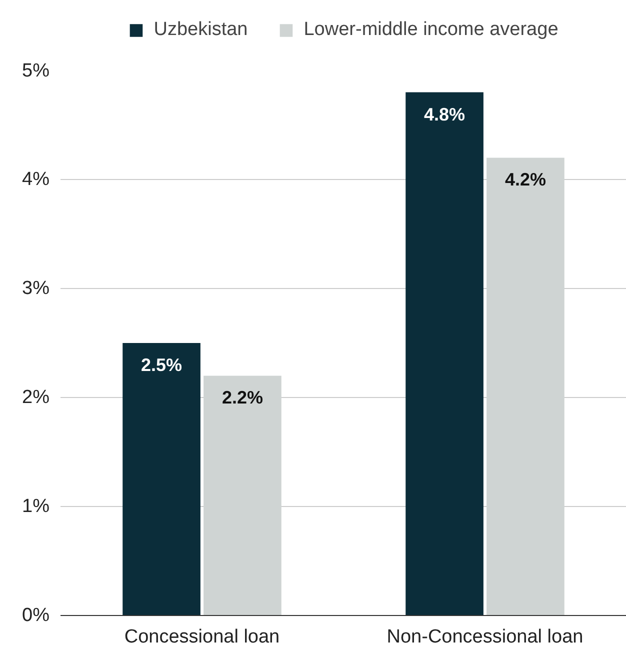 The image size is (626, 658). I want to click on x-tick-label: Non-Concessional loan, so click(485, 637).